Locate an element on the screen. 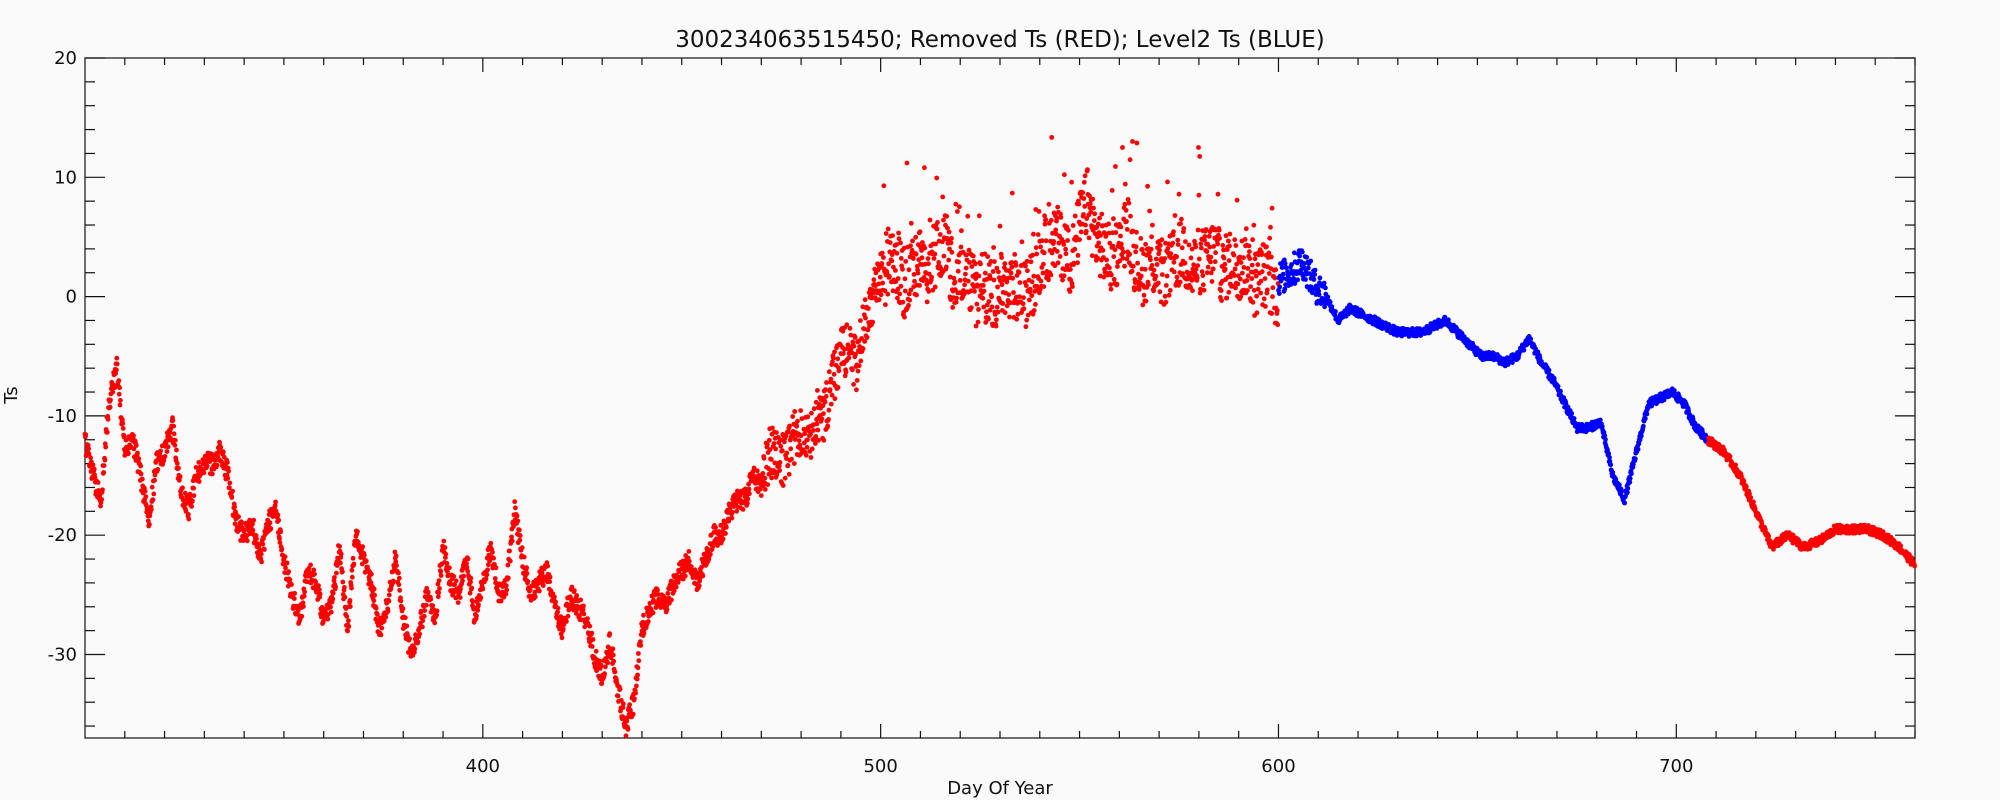 The image size is (2000, 800). y-tick-label: 0 is located at coordinates (71, 297).